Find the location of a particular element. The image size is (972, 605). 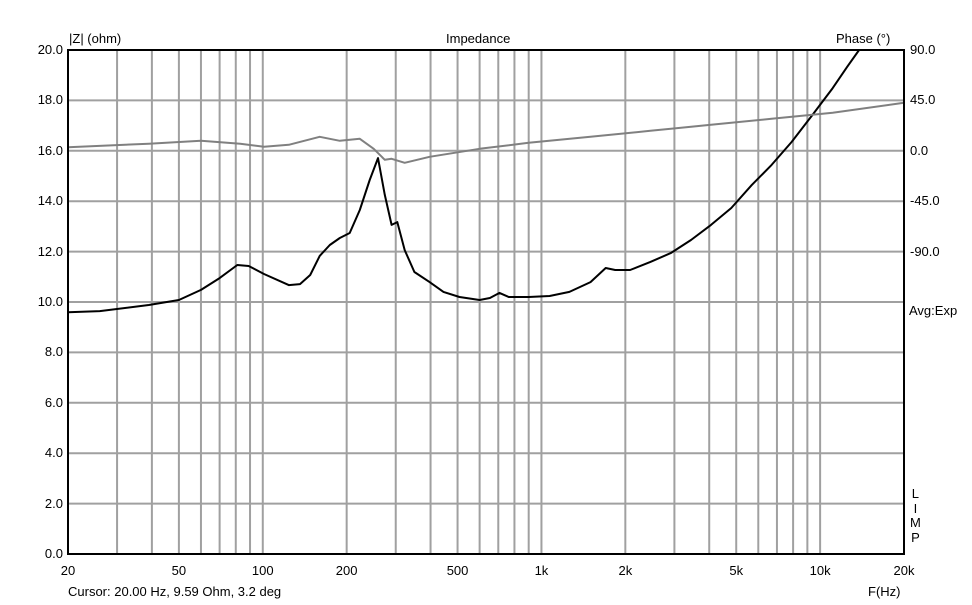

x-tick-label: 5k is located at coordinates (736, 570).